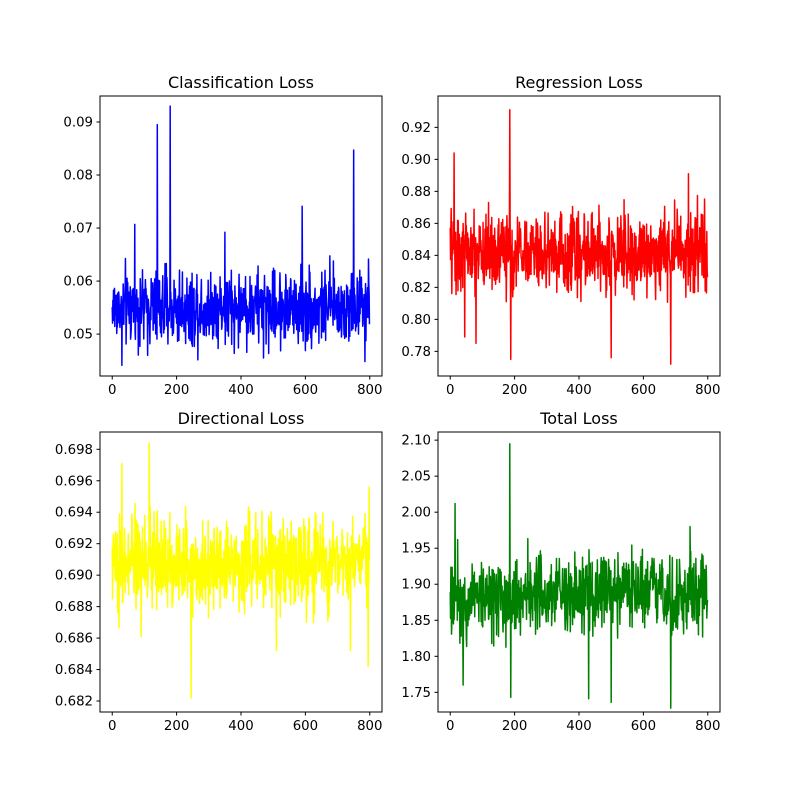  I want to click on y-tick-label: 0.682, so click(74, 701).